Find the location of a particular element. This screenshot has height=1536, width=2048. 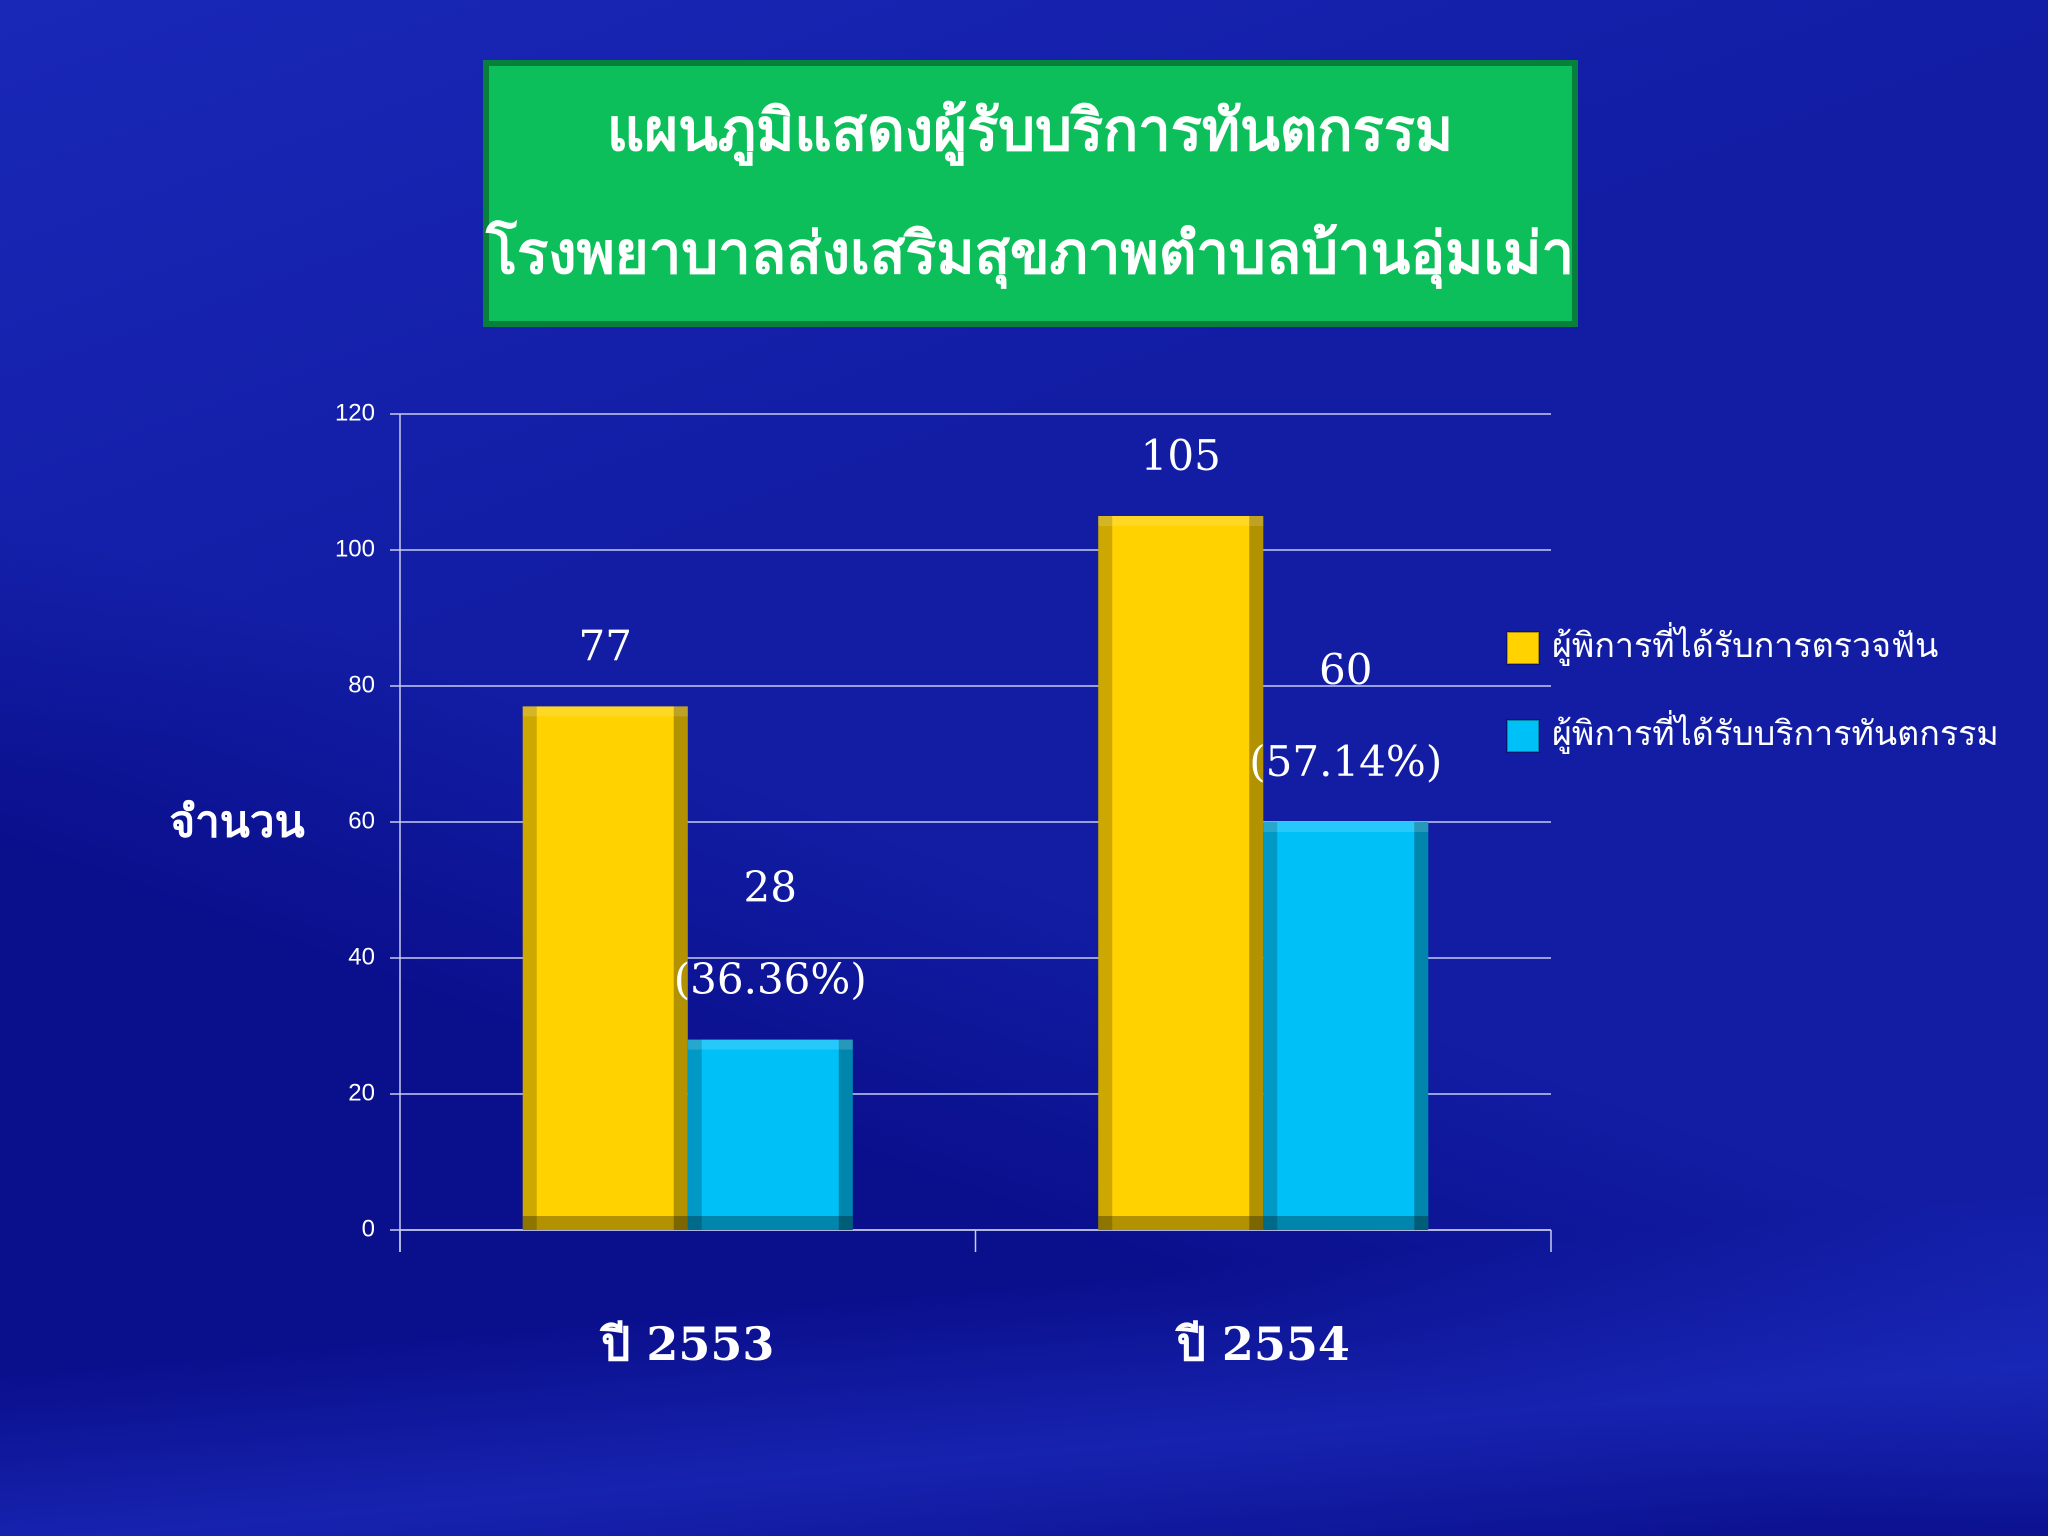

value-label: 105 is located at coordinates (1181, 455).